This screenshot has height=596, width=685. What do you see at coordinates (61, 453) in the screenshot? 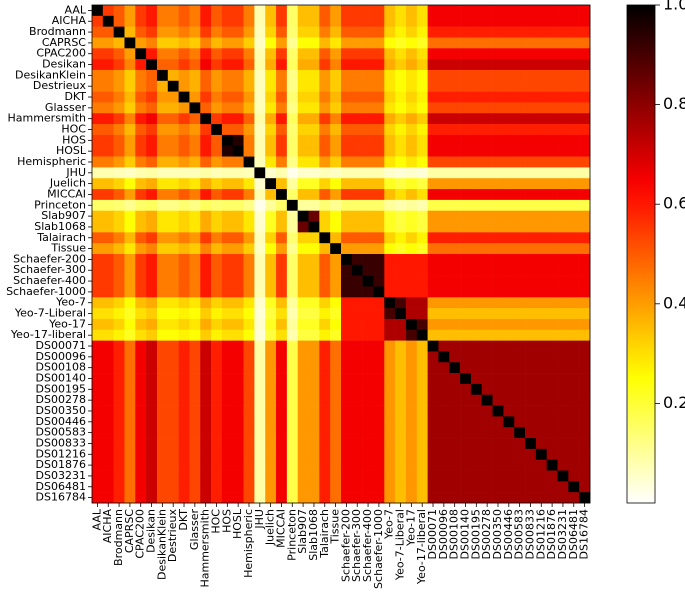
I see `y-tick-label: DS01216` at bounding box center [61, 453].